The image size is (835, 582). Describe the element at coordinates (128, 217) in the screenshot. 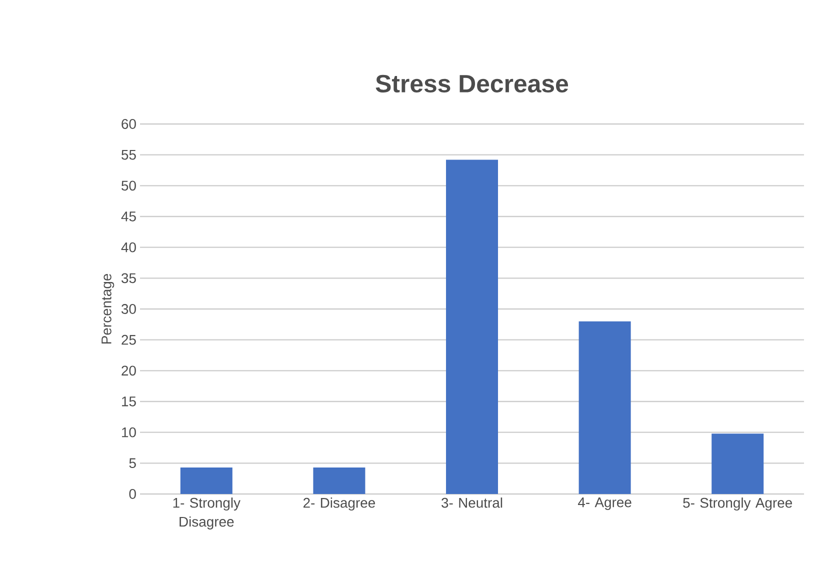

I see `y-tick-label: 45` at that location.